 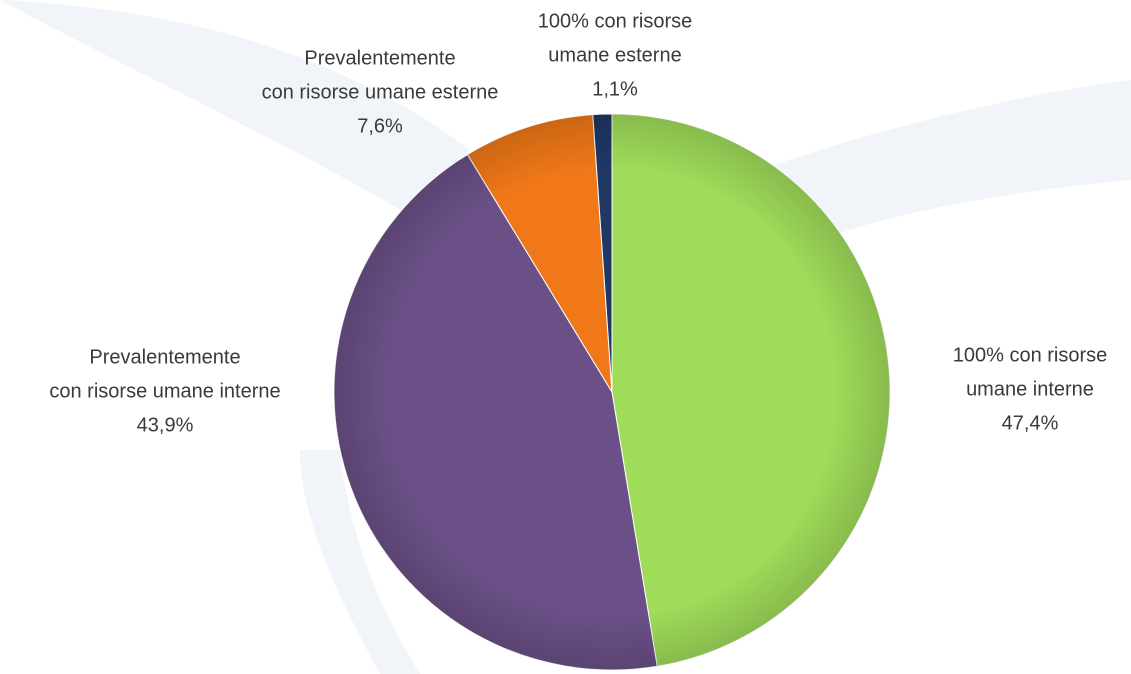 I want to click on category-label: umane interne, so click(x=1030, y=389).